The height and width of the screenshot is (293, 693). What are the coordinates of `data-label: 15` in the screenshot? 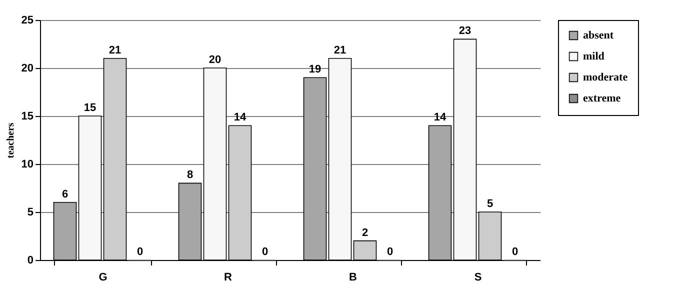 It's located at (90, 108).